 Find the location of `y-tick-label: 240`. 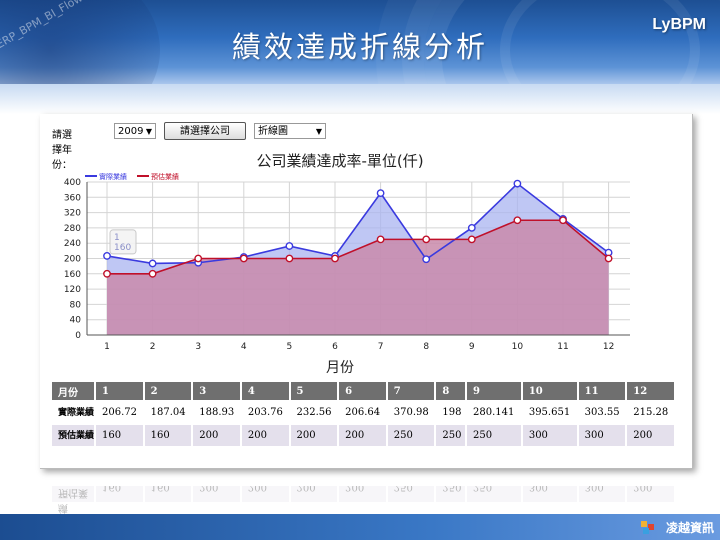

y-tick-label: 240 is located at coordinates (72, 244).